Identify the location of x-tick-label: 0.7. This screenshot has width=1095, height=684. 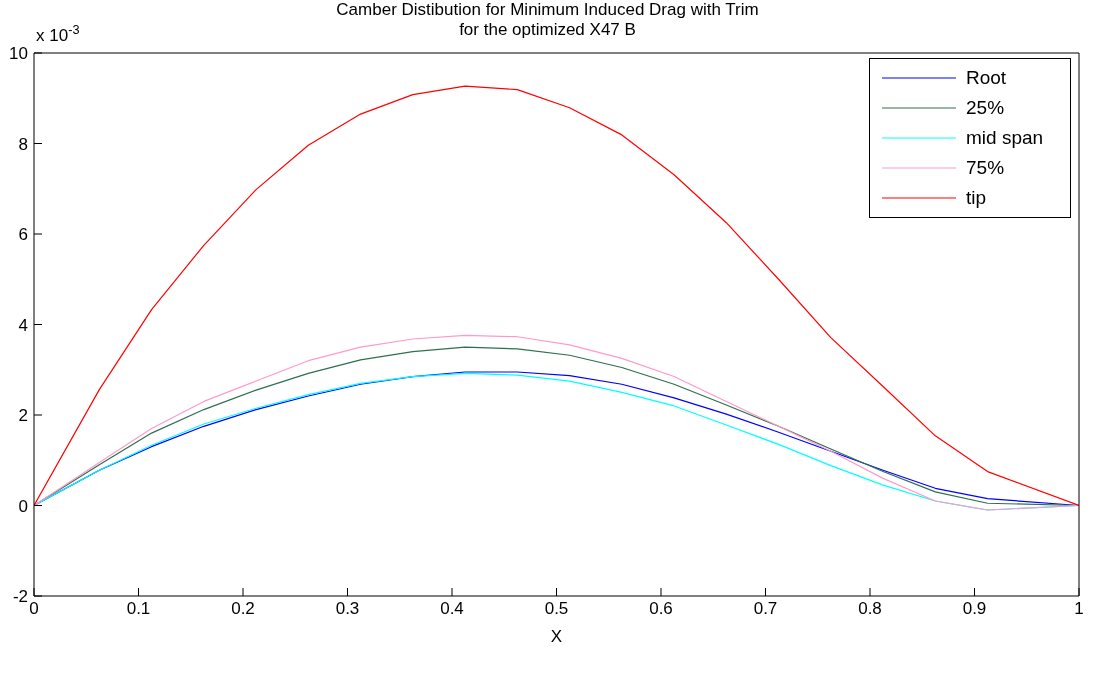
(765, 609).